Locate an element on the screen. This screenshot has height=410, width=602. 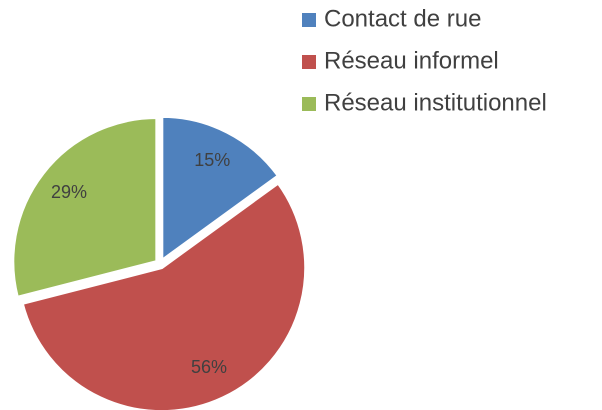
legend-text: Contact de rue is located at coordinates (402, 18).